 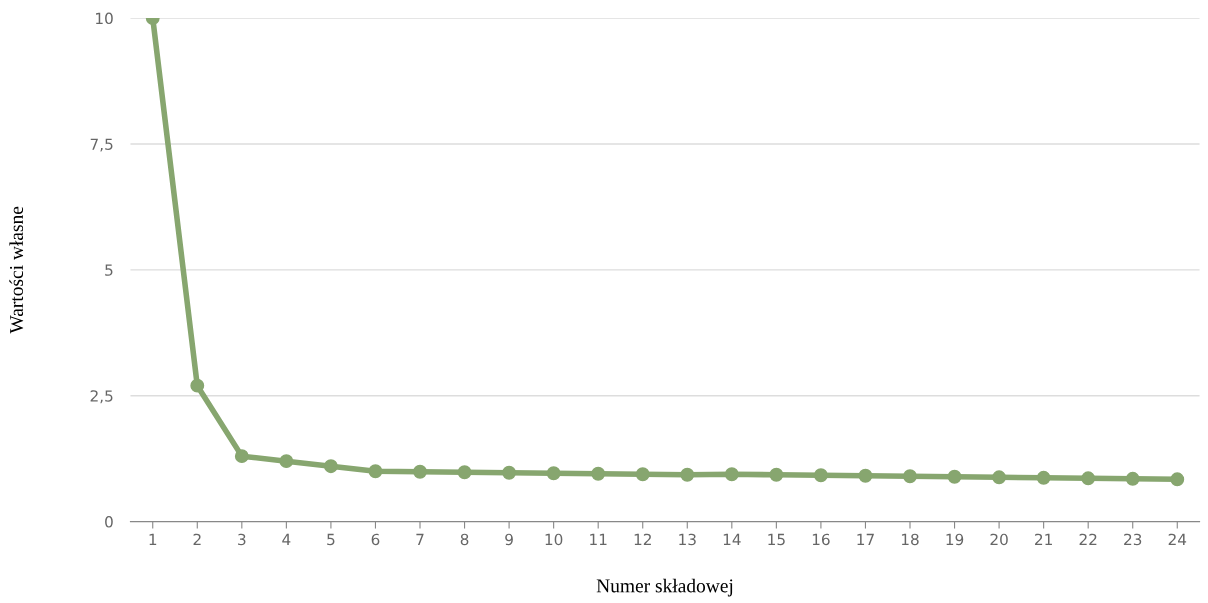 I want to click on y-tick-label: 0, so click(x=109, y=522).